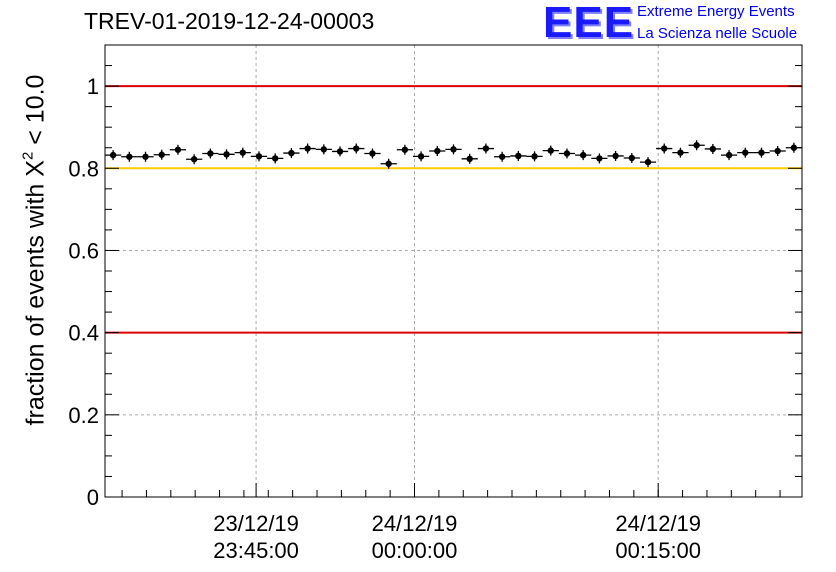 This screenshot has height=572, width=836. I want to click on chart-title: TREV-01-2019-12-24-00003, so click(229, 21).